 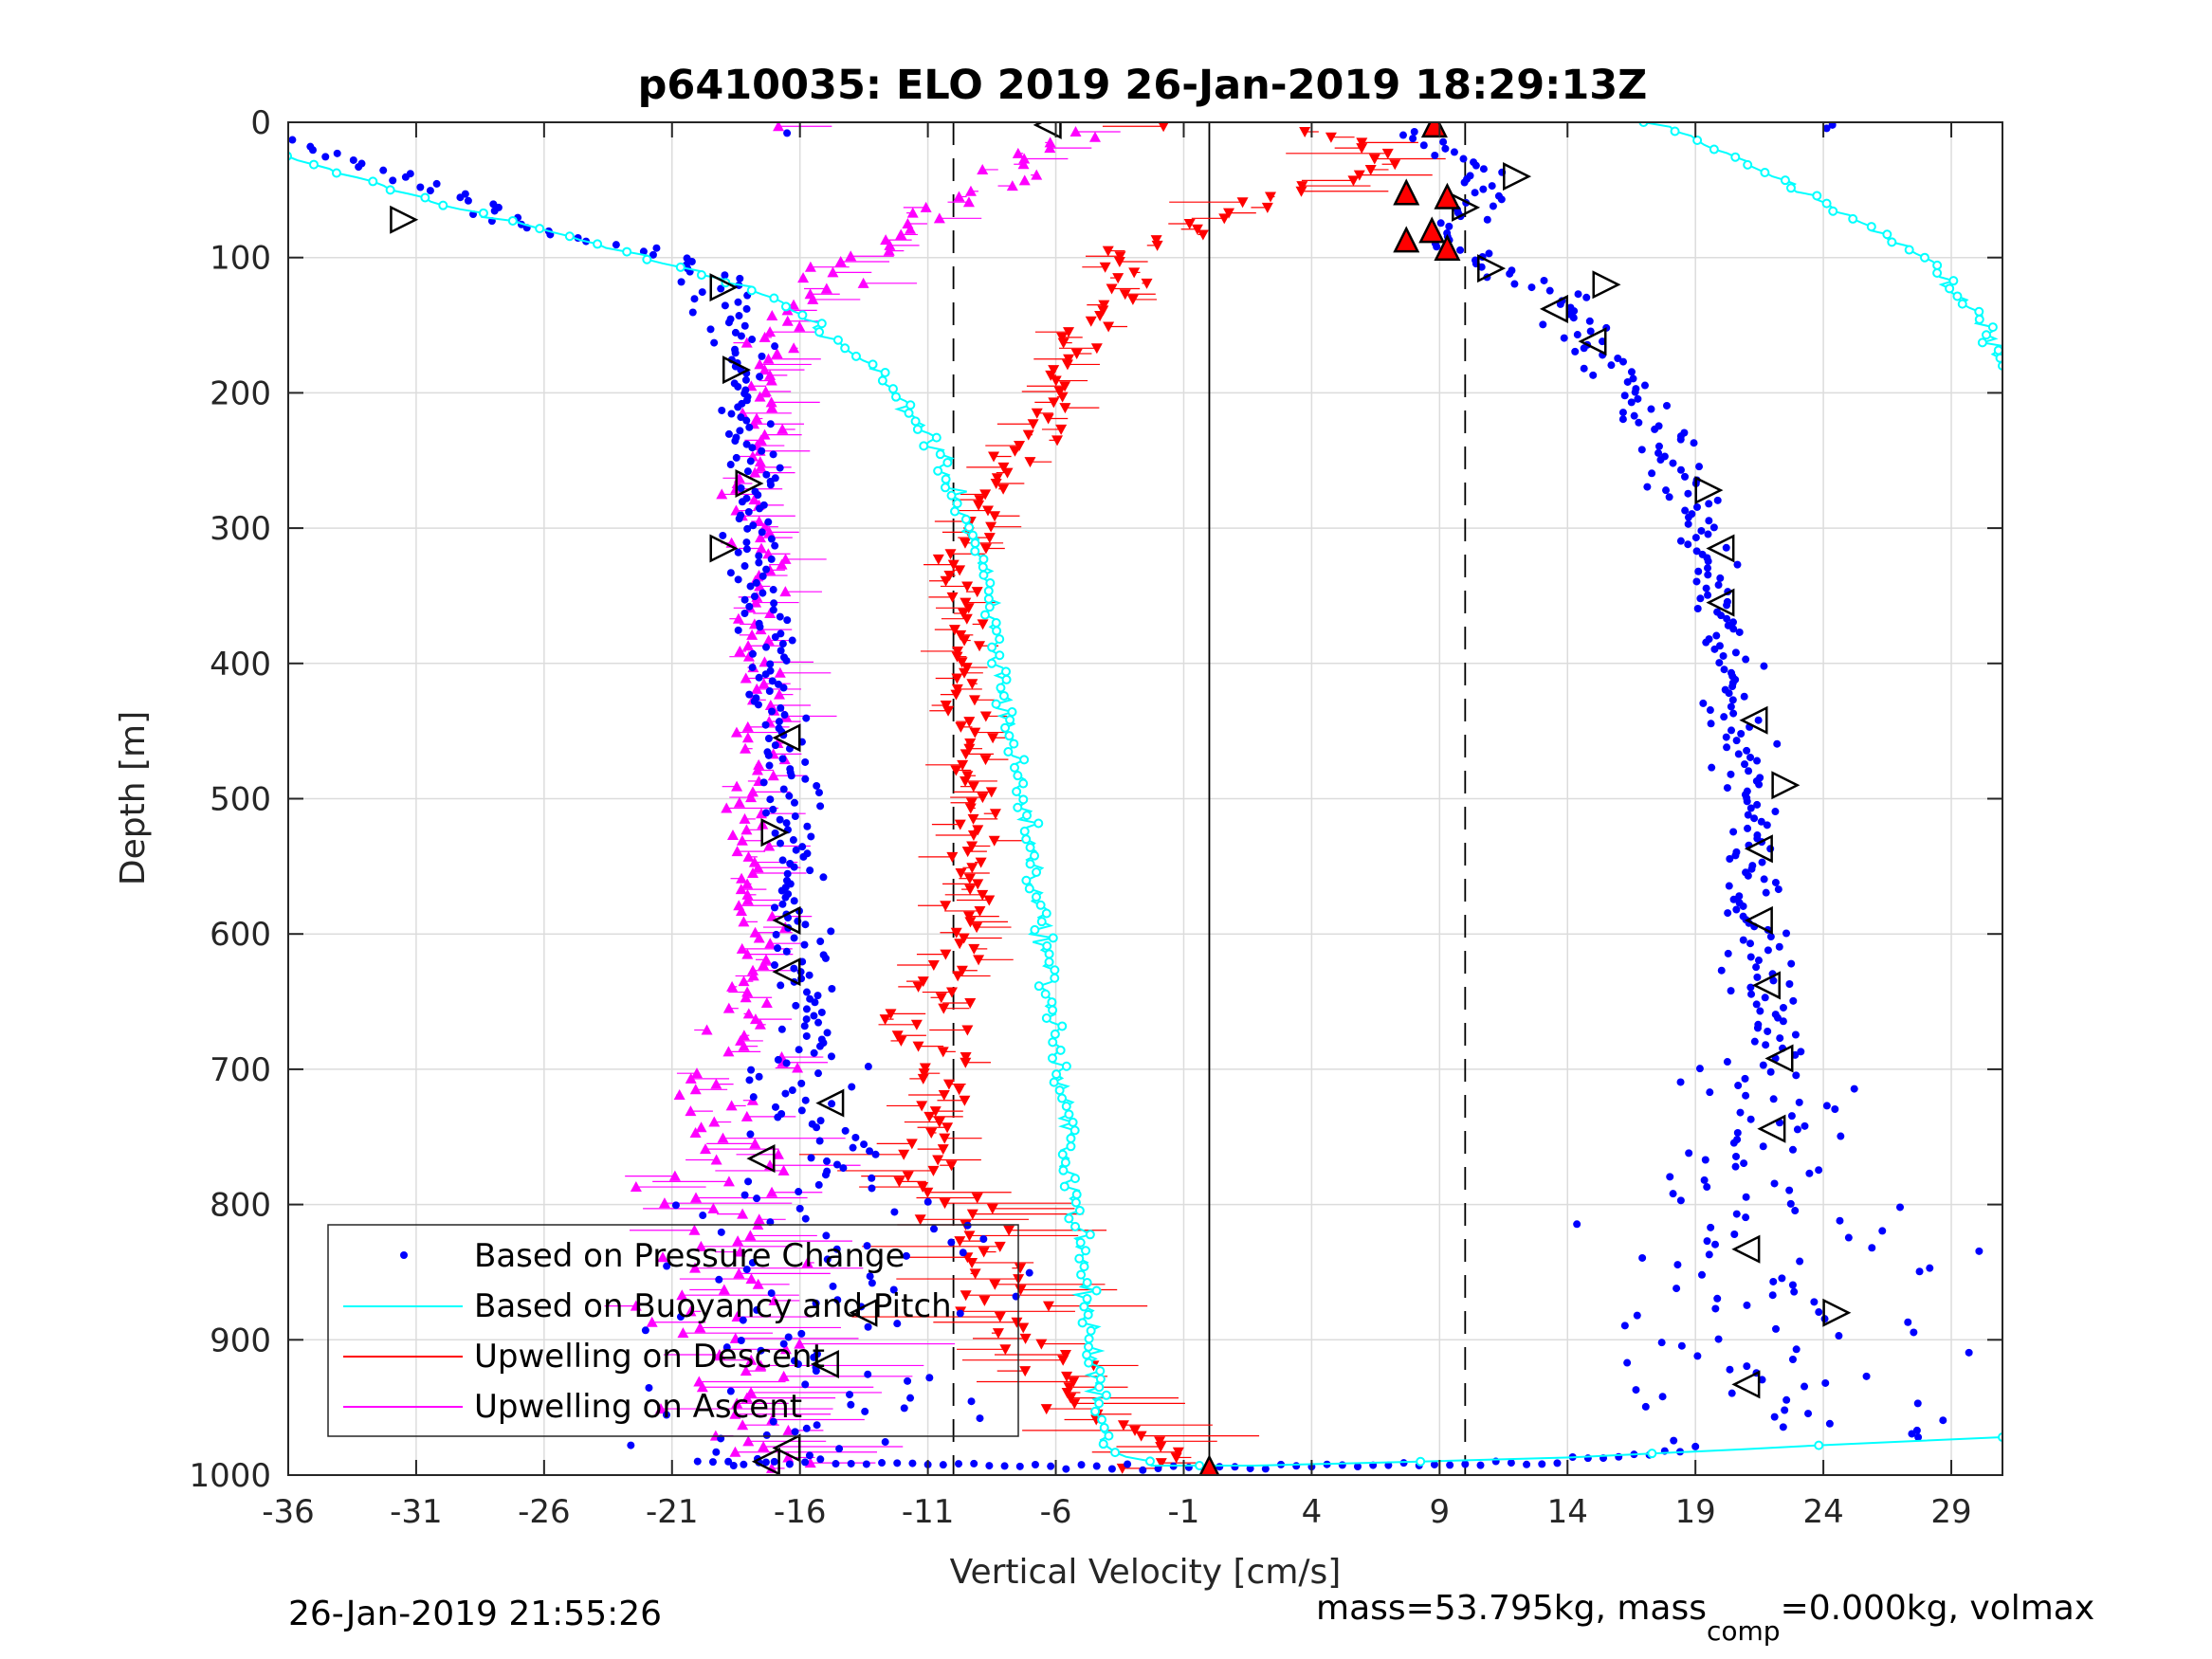 I want to click on open-triangle-marker, so click(x=1779, y=1058).